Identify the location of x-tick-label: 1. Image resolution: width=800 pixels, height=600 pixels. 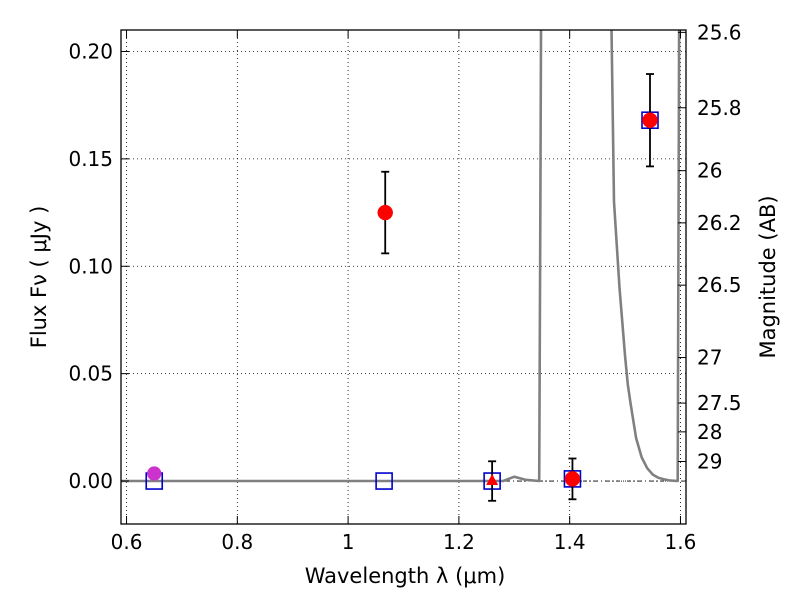
(348, 542).